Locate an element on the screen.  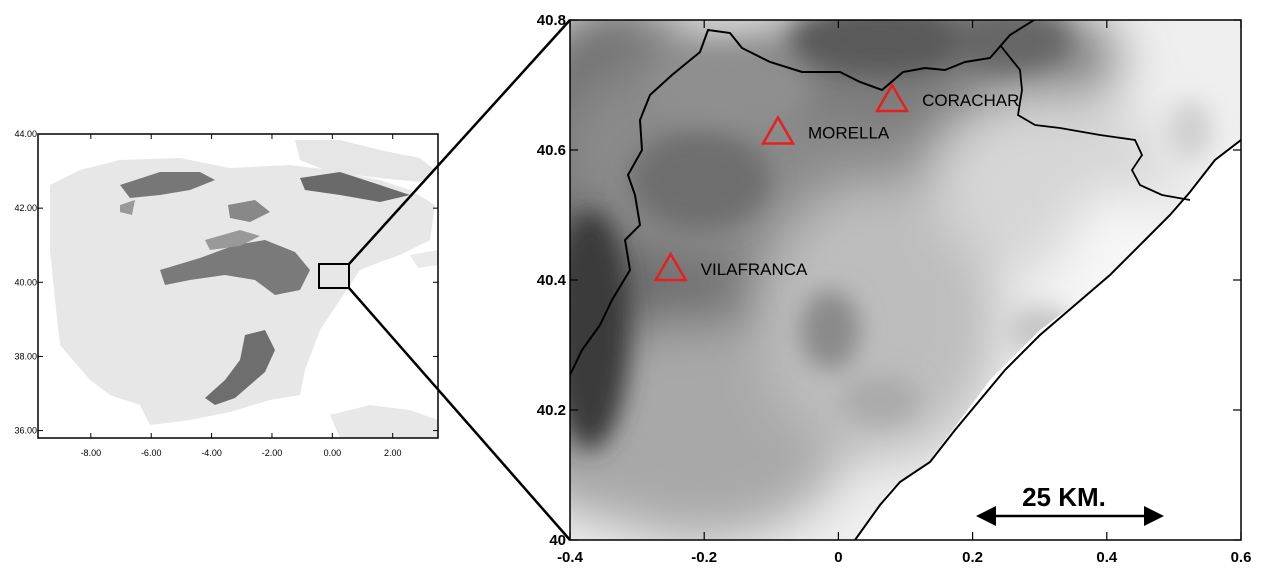
scale-bar: 25 KM. is located at coordinates (1070, 504).